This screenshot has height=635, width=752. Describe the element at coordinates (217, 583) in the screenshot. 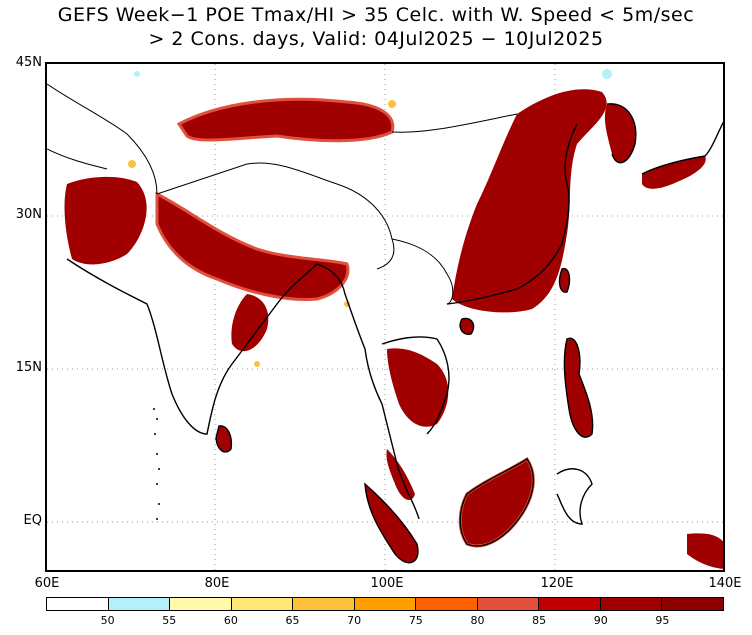

I see `lon-label-80e: 80E` at that location.